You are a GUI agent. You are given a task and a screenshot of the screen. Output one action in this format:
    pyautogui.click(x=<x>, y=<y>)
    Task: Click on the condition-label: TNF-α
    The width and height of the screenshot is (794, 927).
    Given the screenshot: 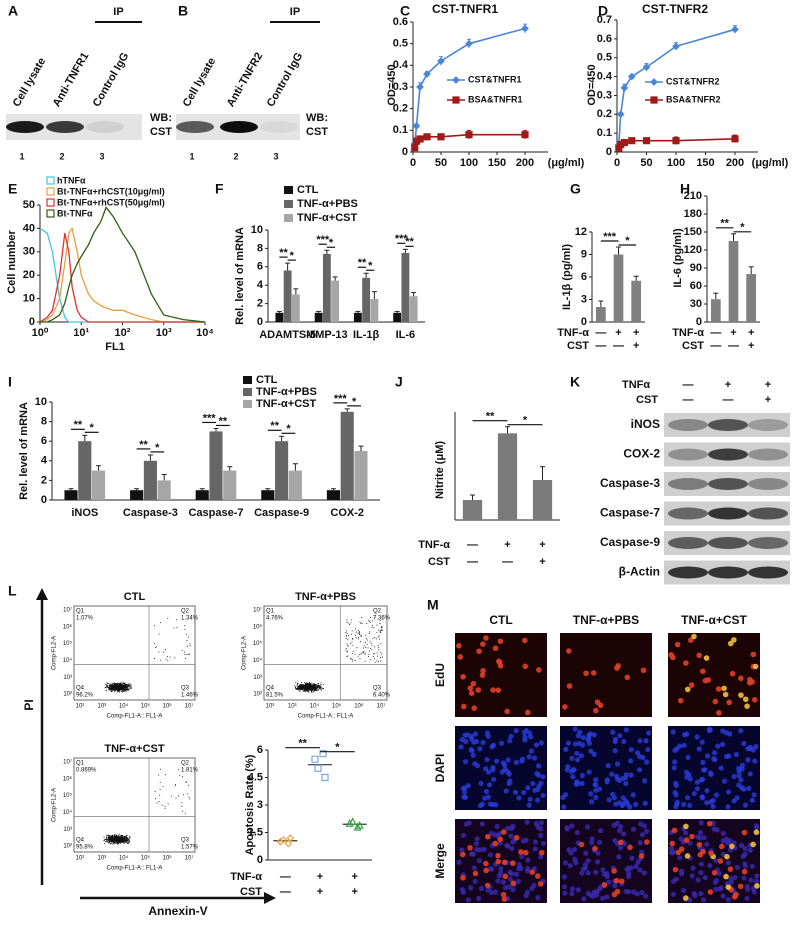 What is the action you would take?
    pyautogui.click(x=434, y=545)
    